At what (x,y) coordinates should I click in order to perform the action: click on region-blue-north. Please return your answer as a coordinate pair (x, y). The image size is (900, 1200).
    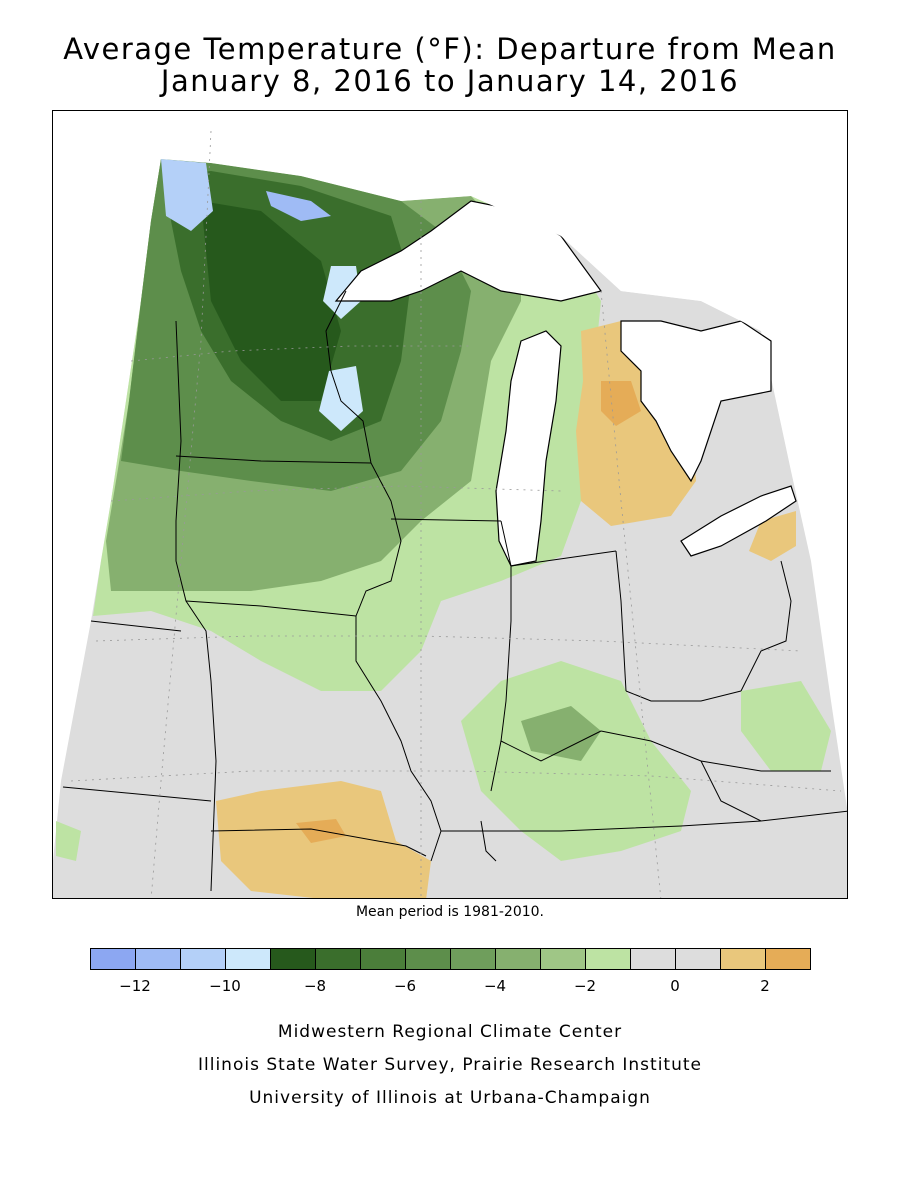
    Looking at the image, I should click on (298, 206).